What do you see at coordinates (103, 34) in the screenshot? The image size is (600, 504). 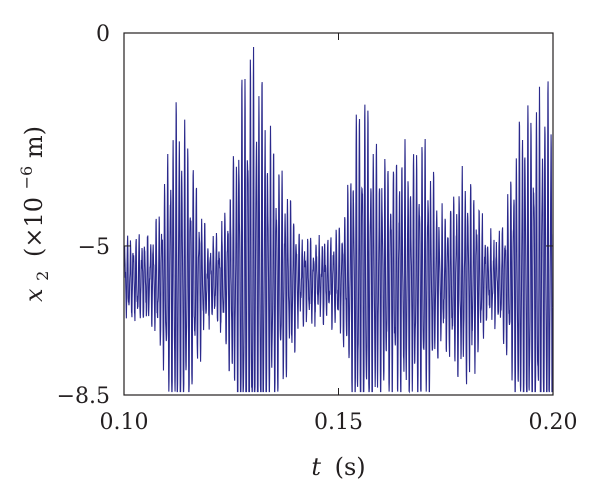 I see `y-tick-label: 0` at bounding box center [103, 34].